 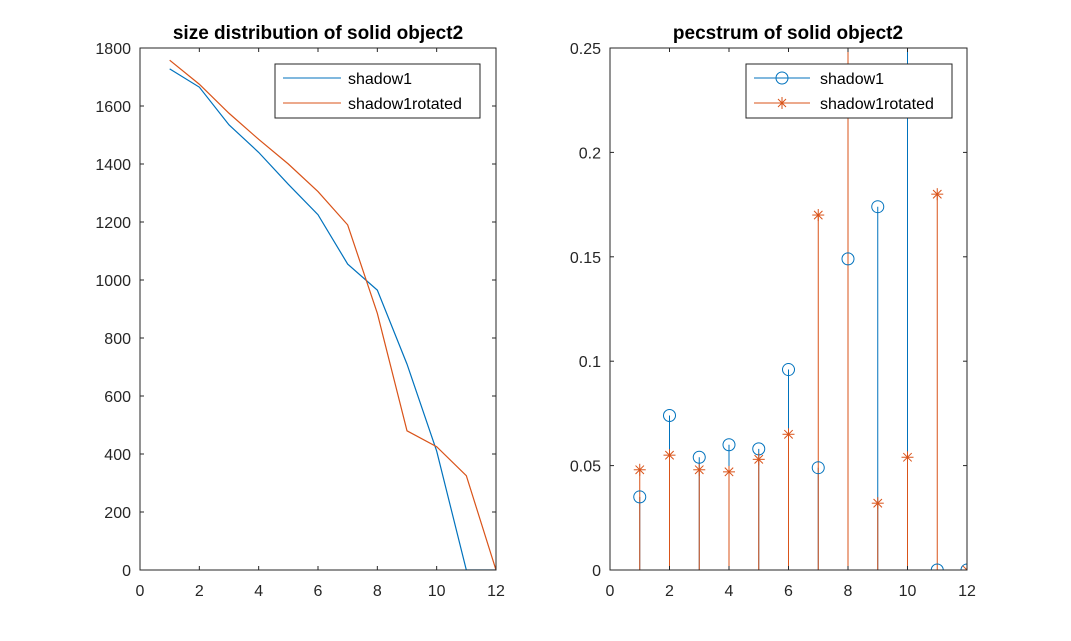 What do you see at coordinates (113, 107) in the screenshot?
I see `y-tick-label: 1600` at bounding box center [113, 107].